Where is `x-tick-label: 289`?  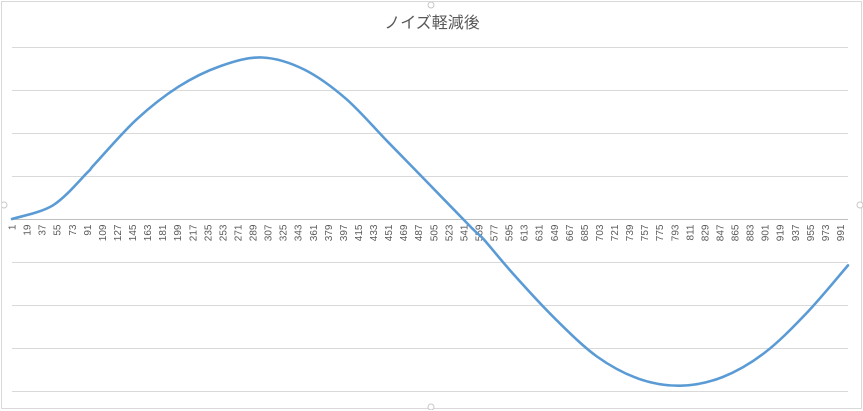
x-tick-label: 289 is located at coordinates (254, 232).